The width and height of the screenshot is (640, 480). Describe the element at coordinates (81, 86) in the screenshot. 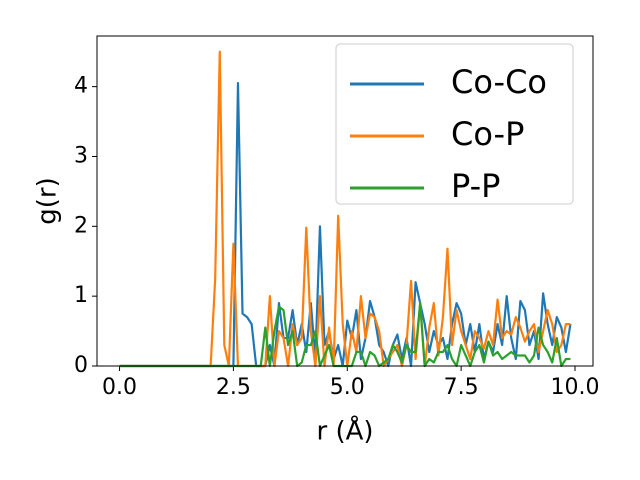

I see `y-tick-label: 4` at that location.